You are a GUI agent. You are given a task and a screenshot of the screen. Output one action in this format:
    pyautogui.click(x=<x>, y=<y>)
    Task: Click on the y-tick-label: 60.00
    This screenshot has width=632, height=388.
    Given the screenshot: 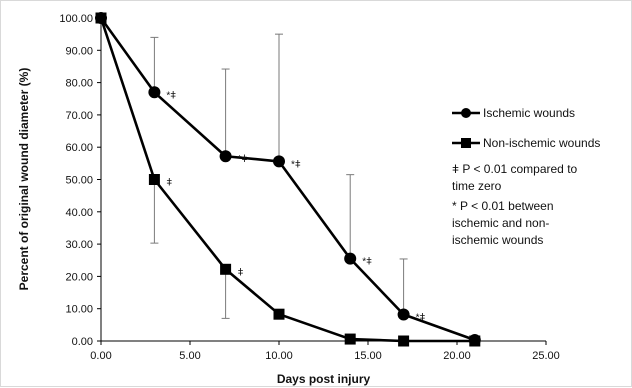 What is the action you would take?
    pyautogui.click(x=79, y=148)
    